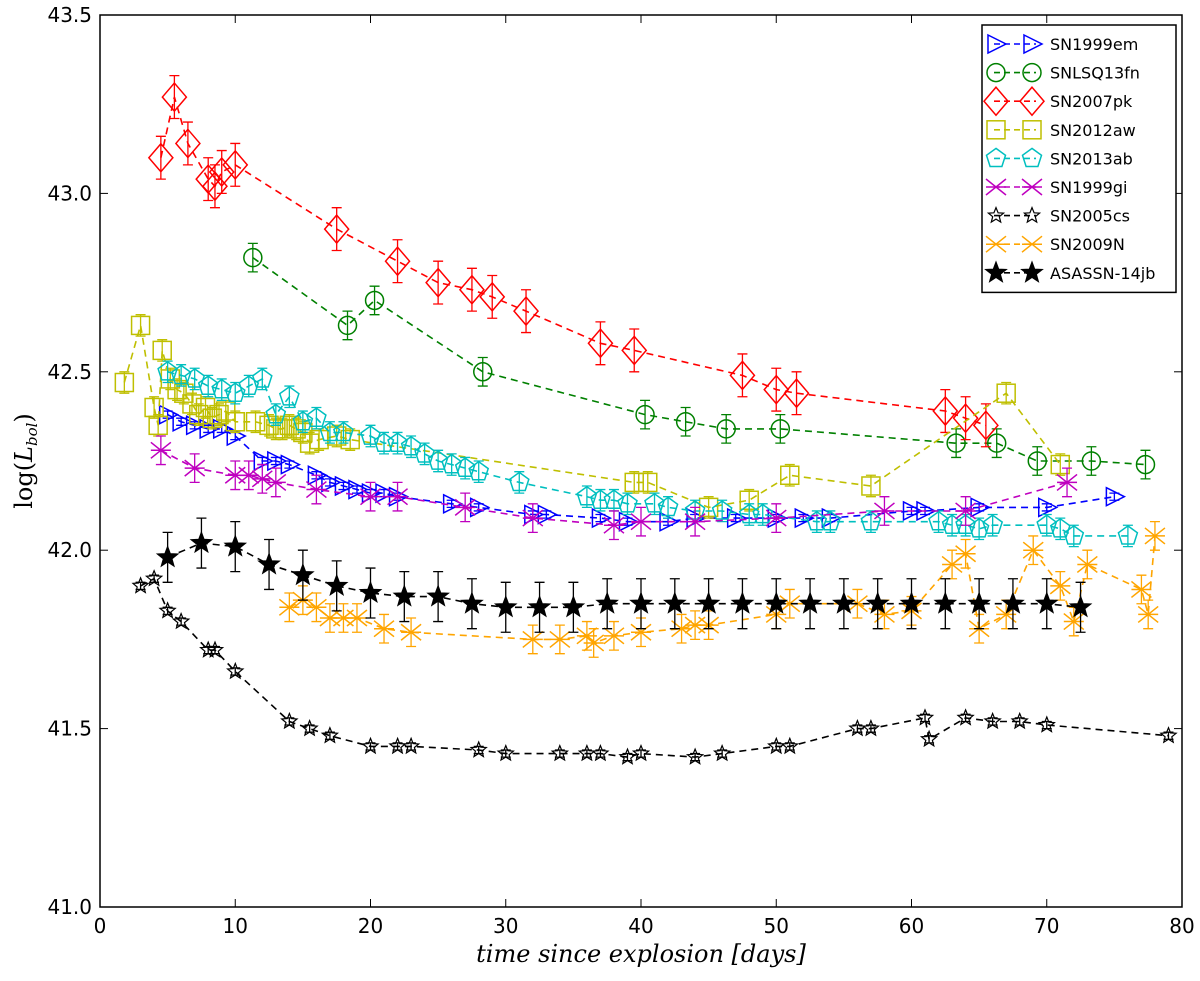 This screenshot has width=1200, height=981. What do you see at coordinates (1032, 187) in the screenshot?
I see `legend-marker-right-sn1999gi` at bounding box center [1032, 187].